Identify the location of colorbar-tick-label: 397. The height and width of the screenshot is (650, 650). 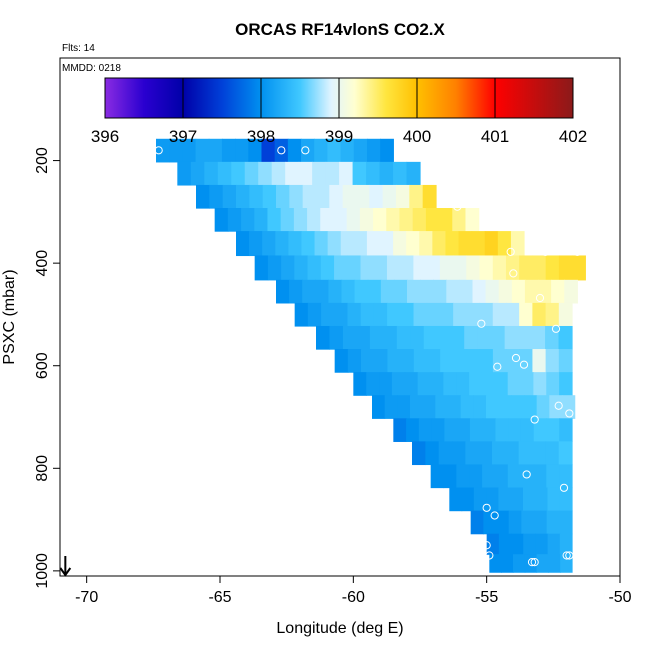
(183, 136).